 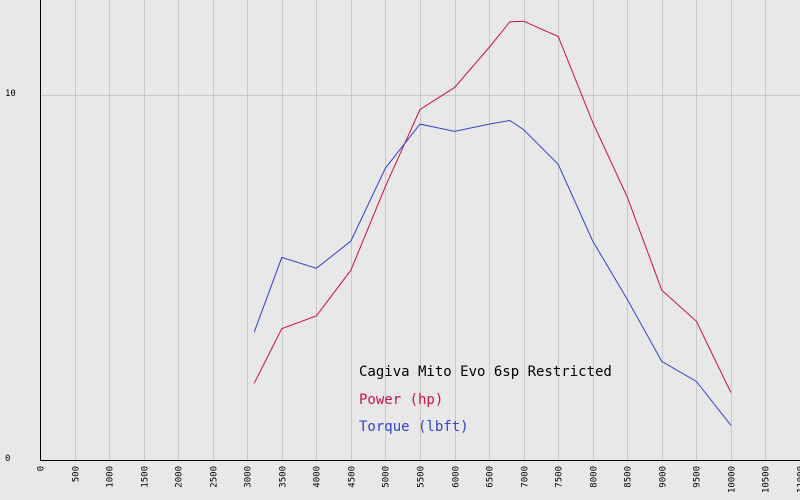 I want to click on x-tick-label: 7500, so click(x=560, y=477).